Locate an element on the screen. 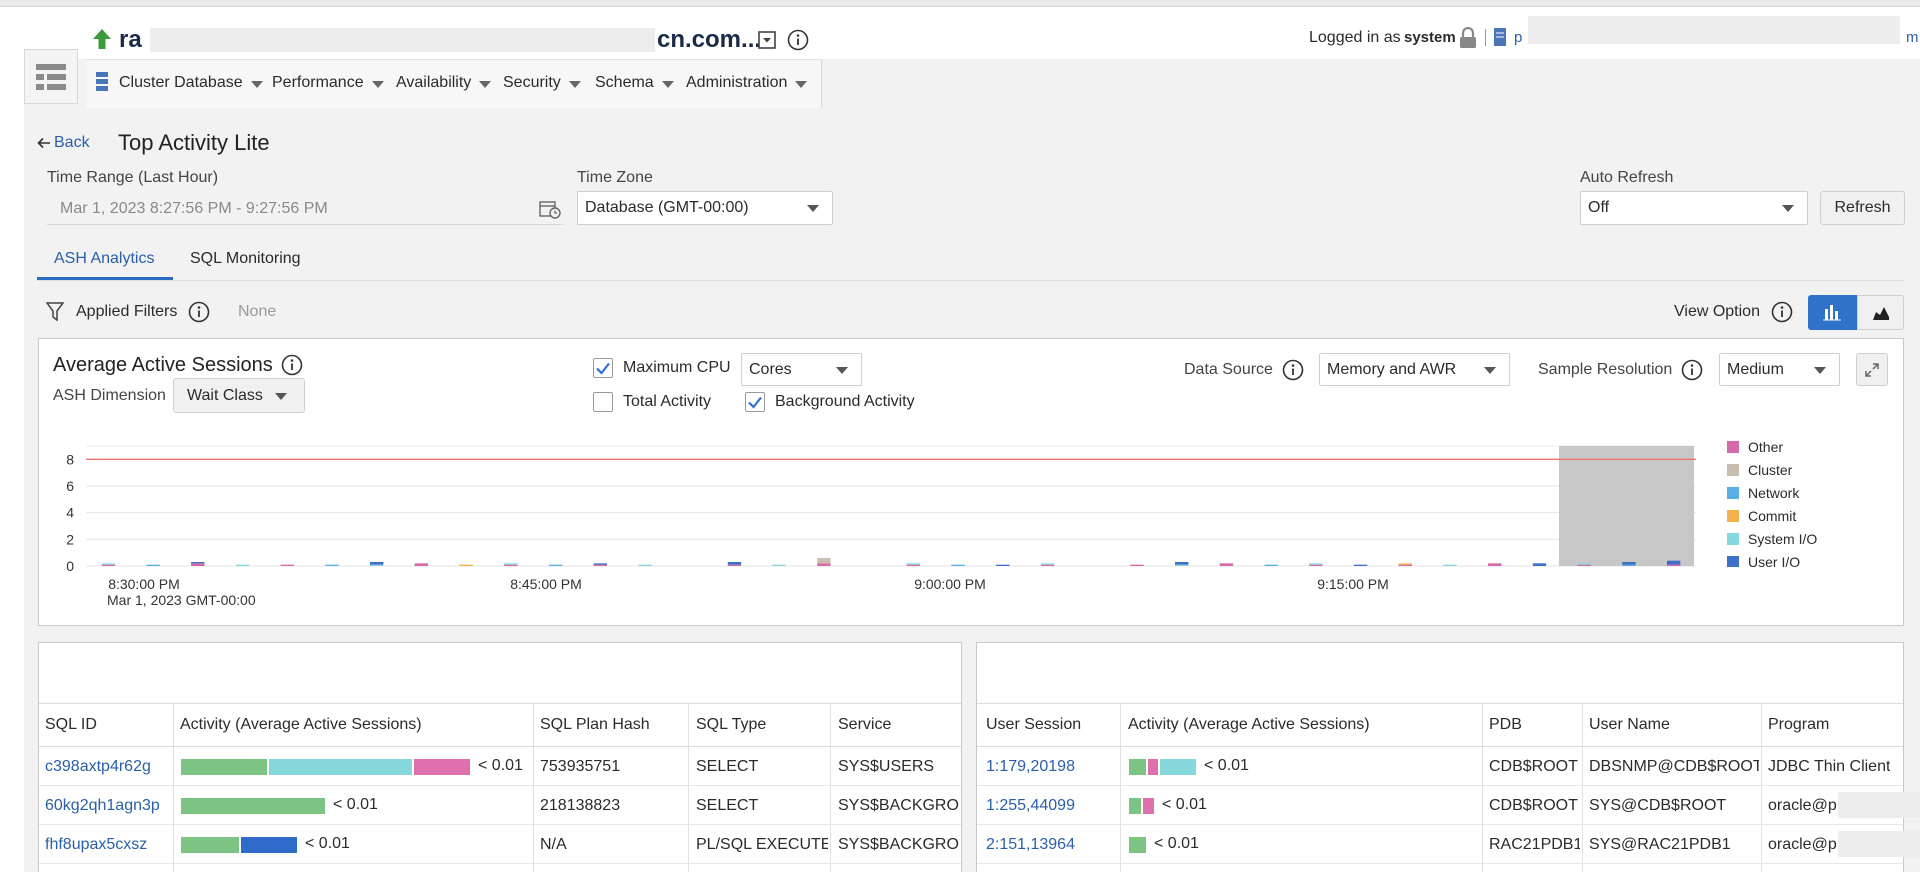 The height and width of the screenshot is (872, 1920). dimension-label: ASH Dimension is located at coordinates (109, 396).